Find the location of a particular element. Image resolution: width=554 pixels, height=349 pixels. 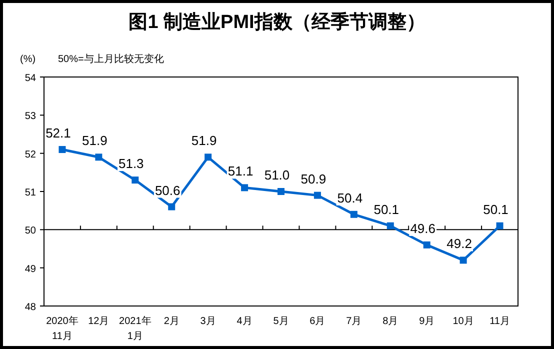

y-tick-label: 51 is located at coordinates (30, 193).